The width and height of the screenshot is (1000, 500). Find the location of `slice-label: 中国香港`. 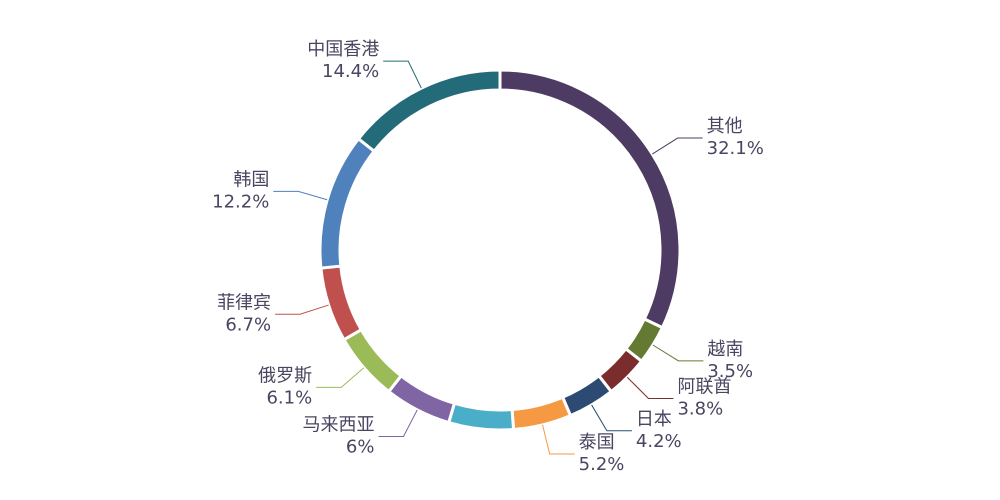

slice-label: 中国香港 is located at coordinates (343, 49).